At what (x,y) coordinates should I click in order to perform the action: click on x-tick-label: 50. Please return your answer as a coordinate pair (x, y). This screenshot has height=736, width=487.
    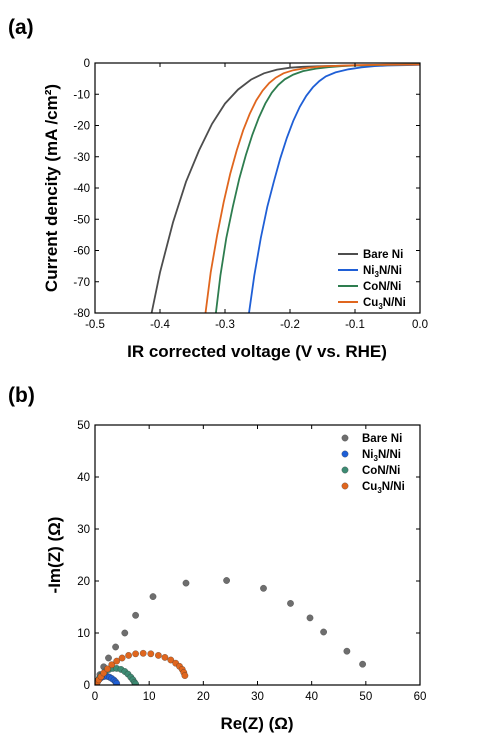
    Looking at the image, I should click on (365, 697).